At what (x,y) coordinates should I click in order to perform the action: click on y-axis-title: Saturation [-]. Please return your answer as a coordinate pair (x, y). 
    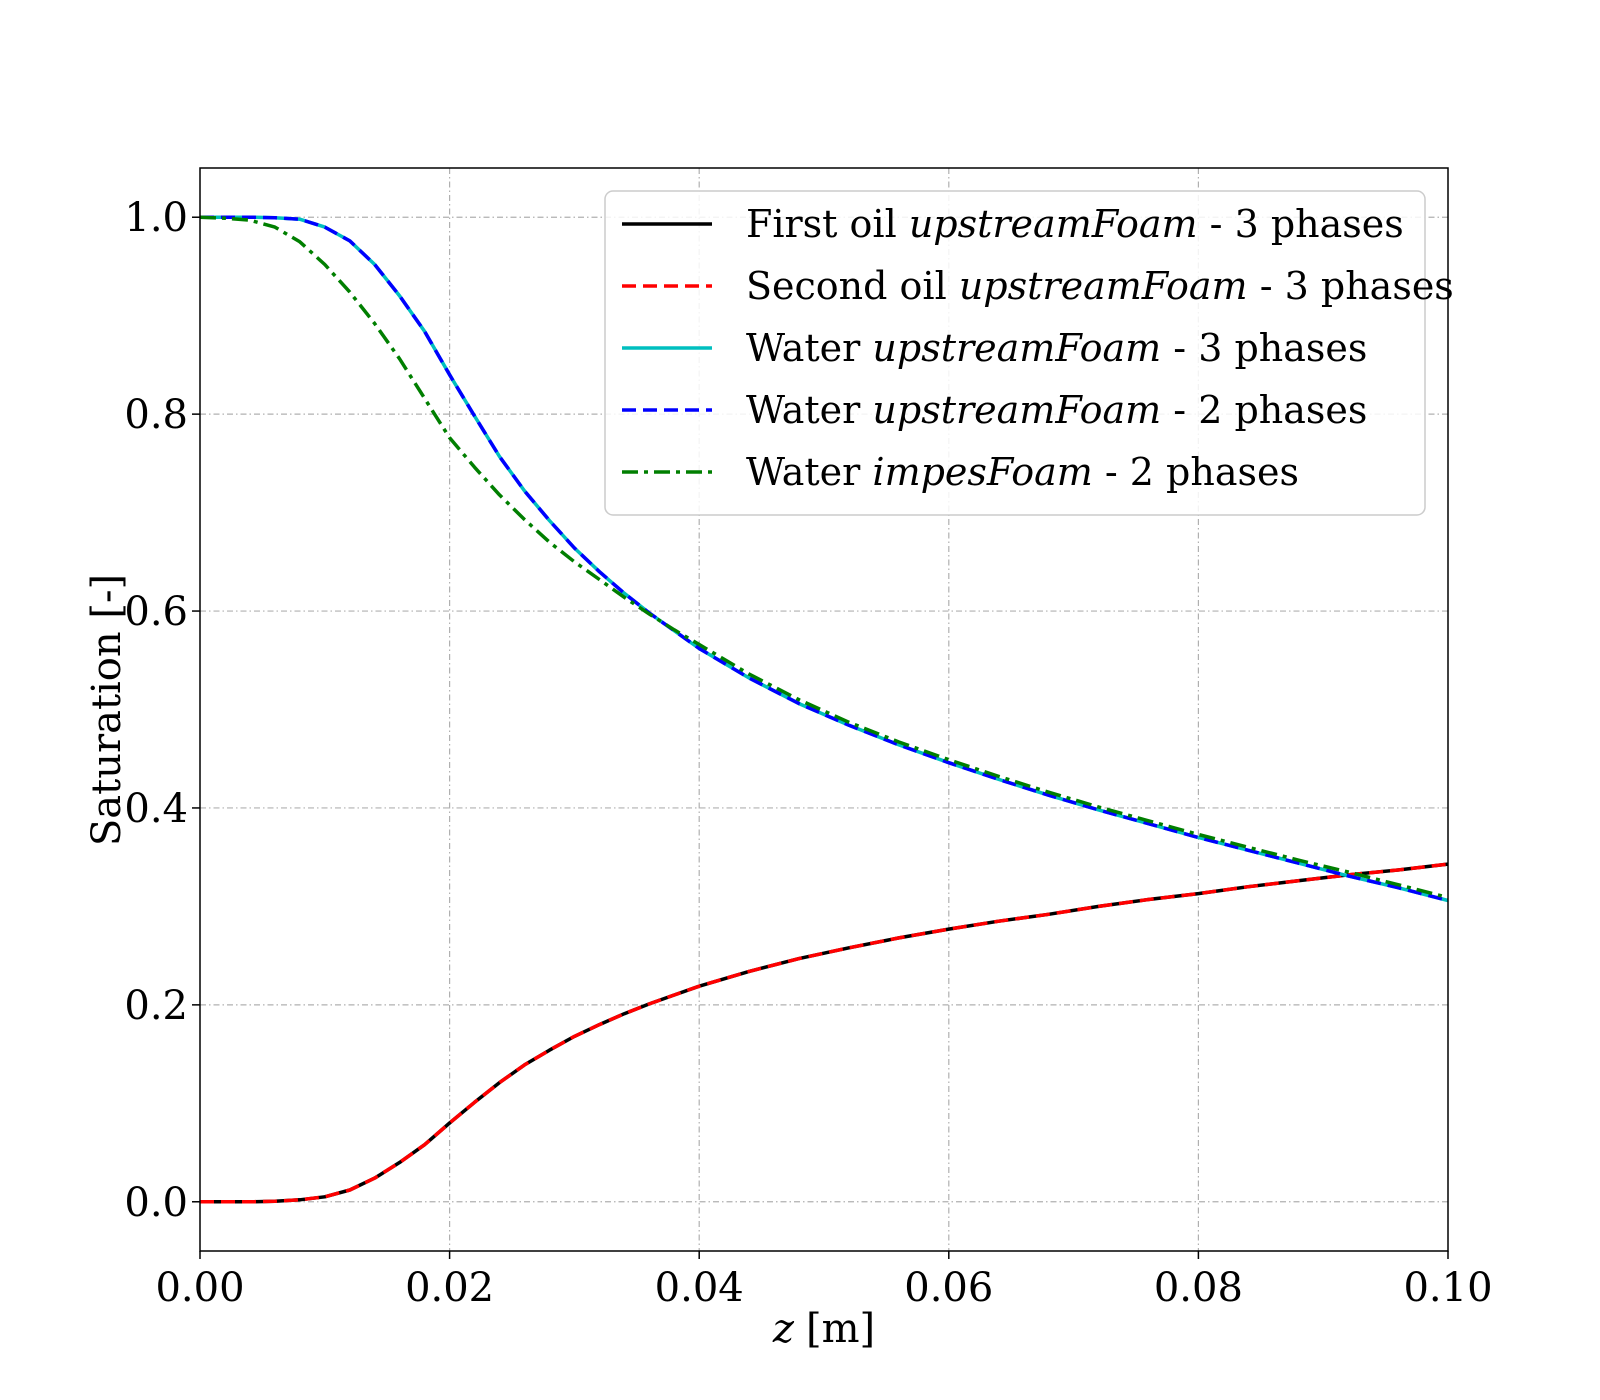
    Looking at the image, I should click on (107, 710).